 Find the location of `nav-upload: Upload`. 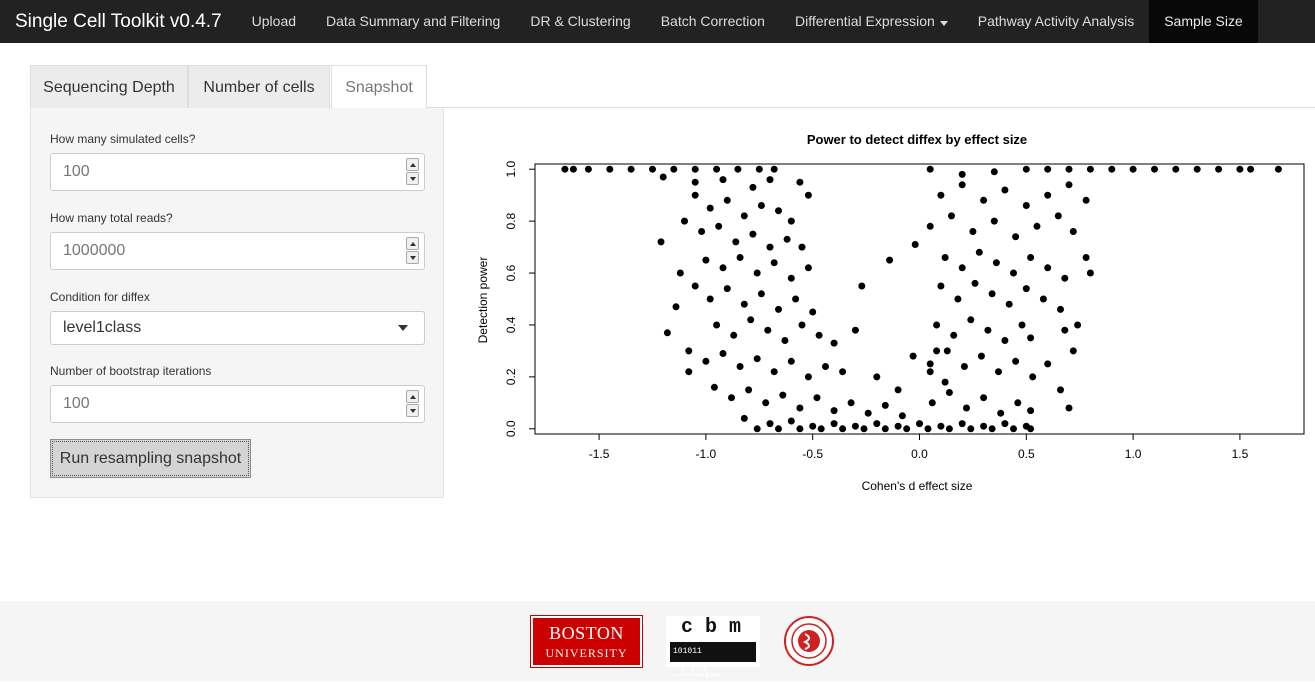

nav-upload: Upload is located at coordinates (274, 21).